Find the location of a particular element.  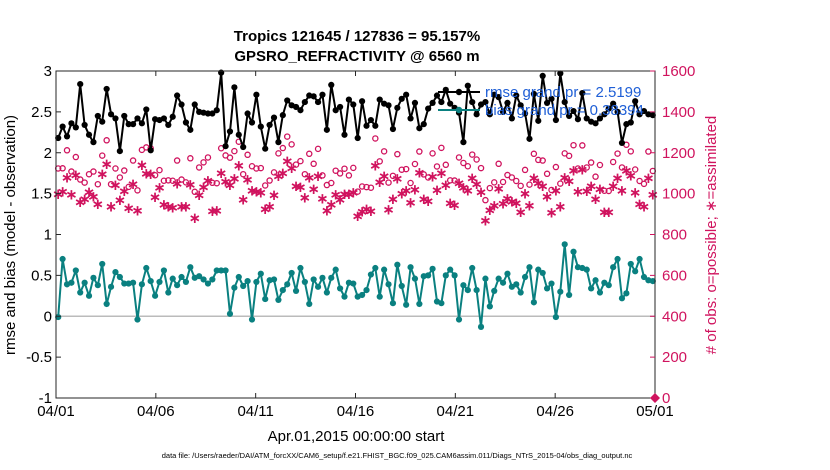

y-tick-label-right: 1400 is located at coordinates (678, 112).